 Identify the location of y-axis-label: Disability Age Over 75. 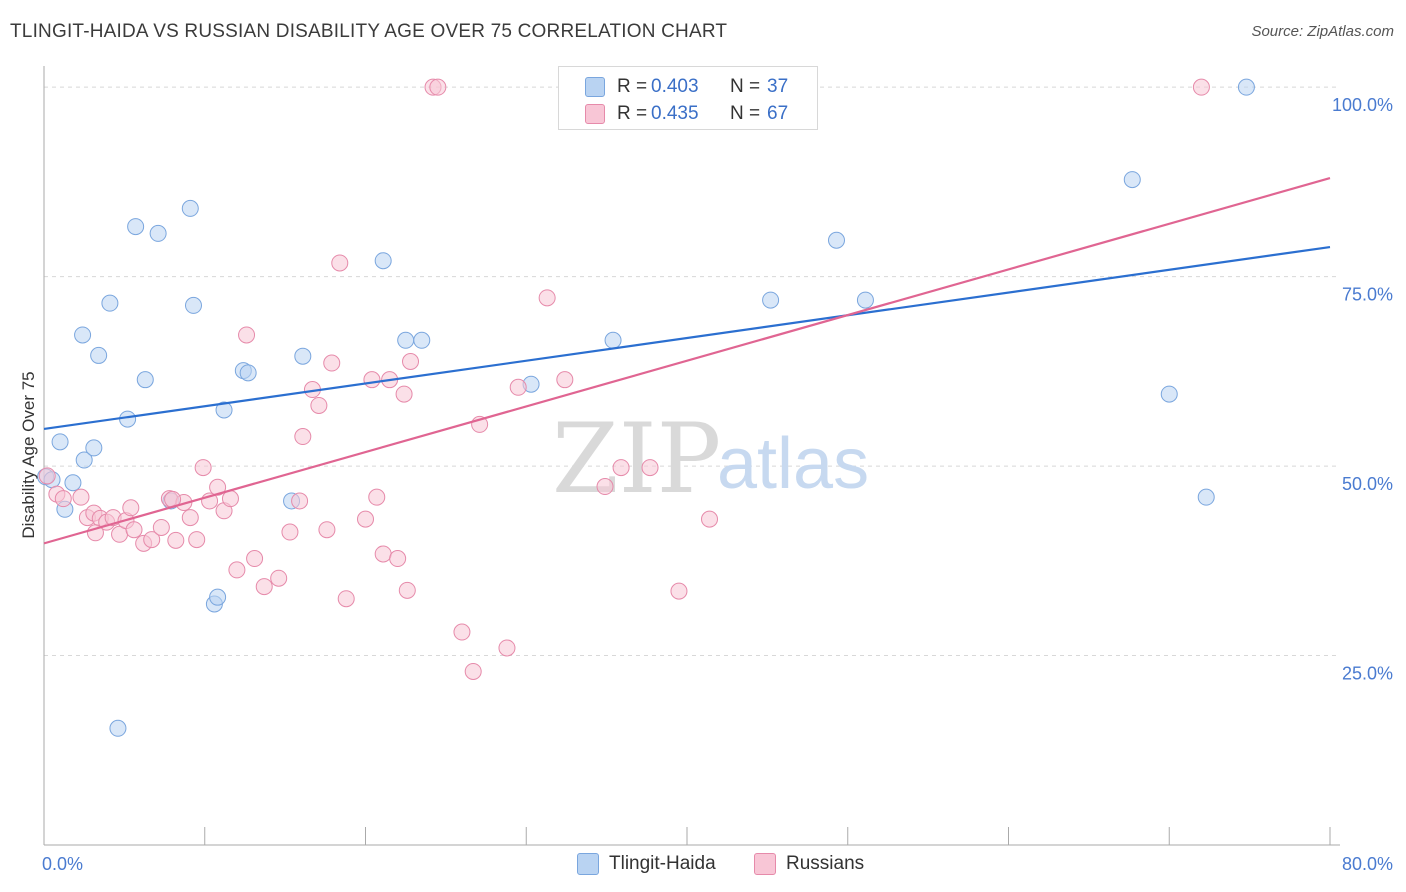
(28, 454).